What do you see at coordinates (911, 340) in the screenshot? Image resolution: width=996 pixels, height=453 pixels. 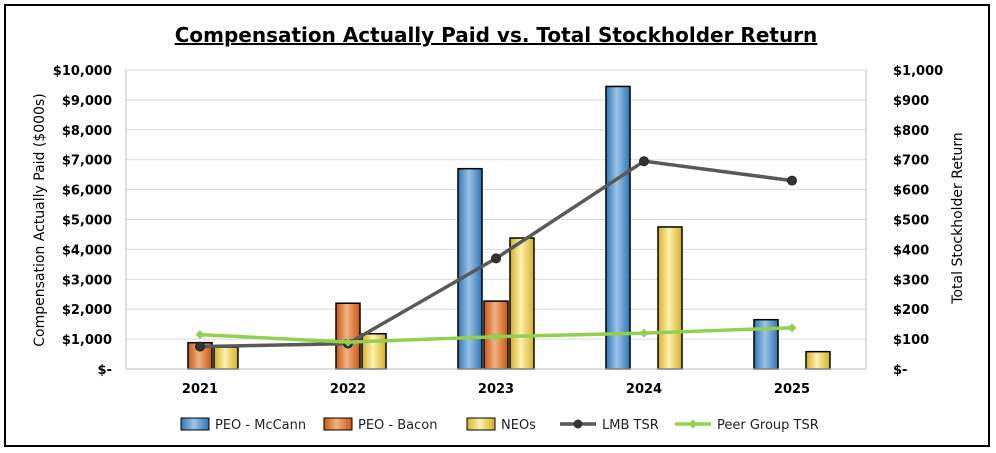 I see `y2-tick-label: $100` at bounding box center [911, 340].